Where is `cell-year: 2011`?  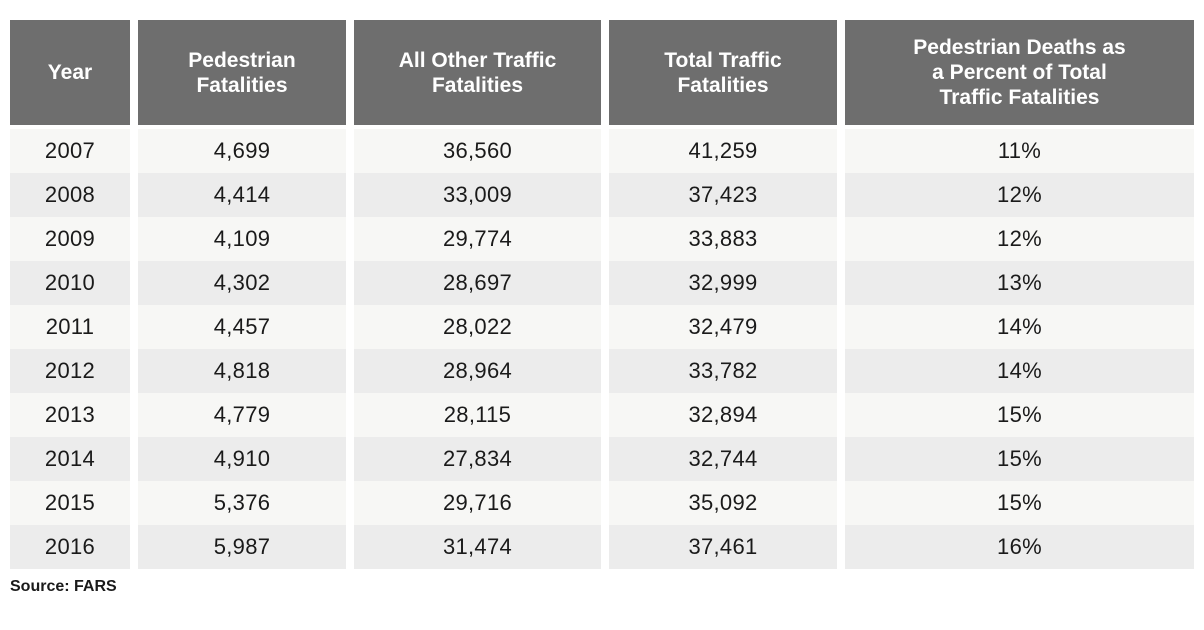 cell-year: 2011 is located at coordinates (70, 327).